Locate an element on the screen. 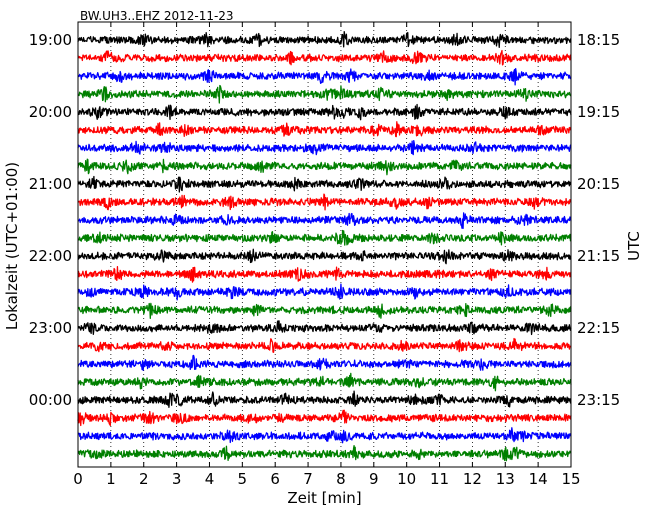 Image resolution: width=650 pixels, height=520 pixels. right-tick-label: 21:15 is located at coordinates (598, 256).